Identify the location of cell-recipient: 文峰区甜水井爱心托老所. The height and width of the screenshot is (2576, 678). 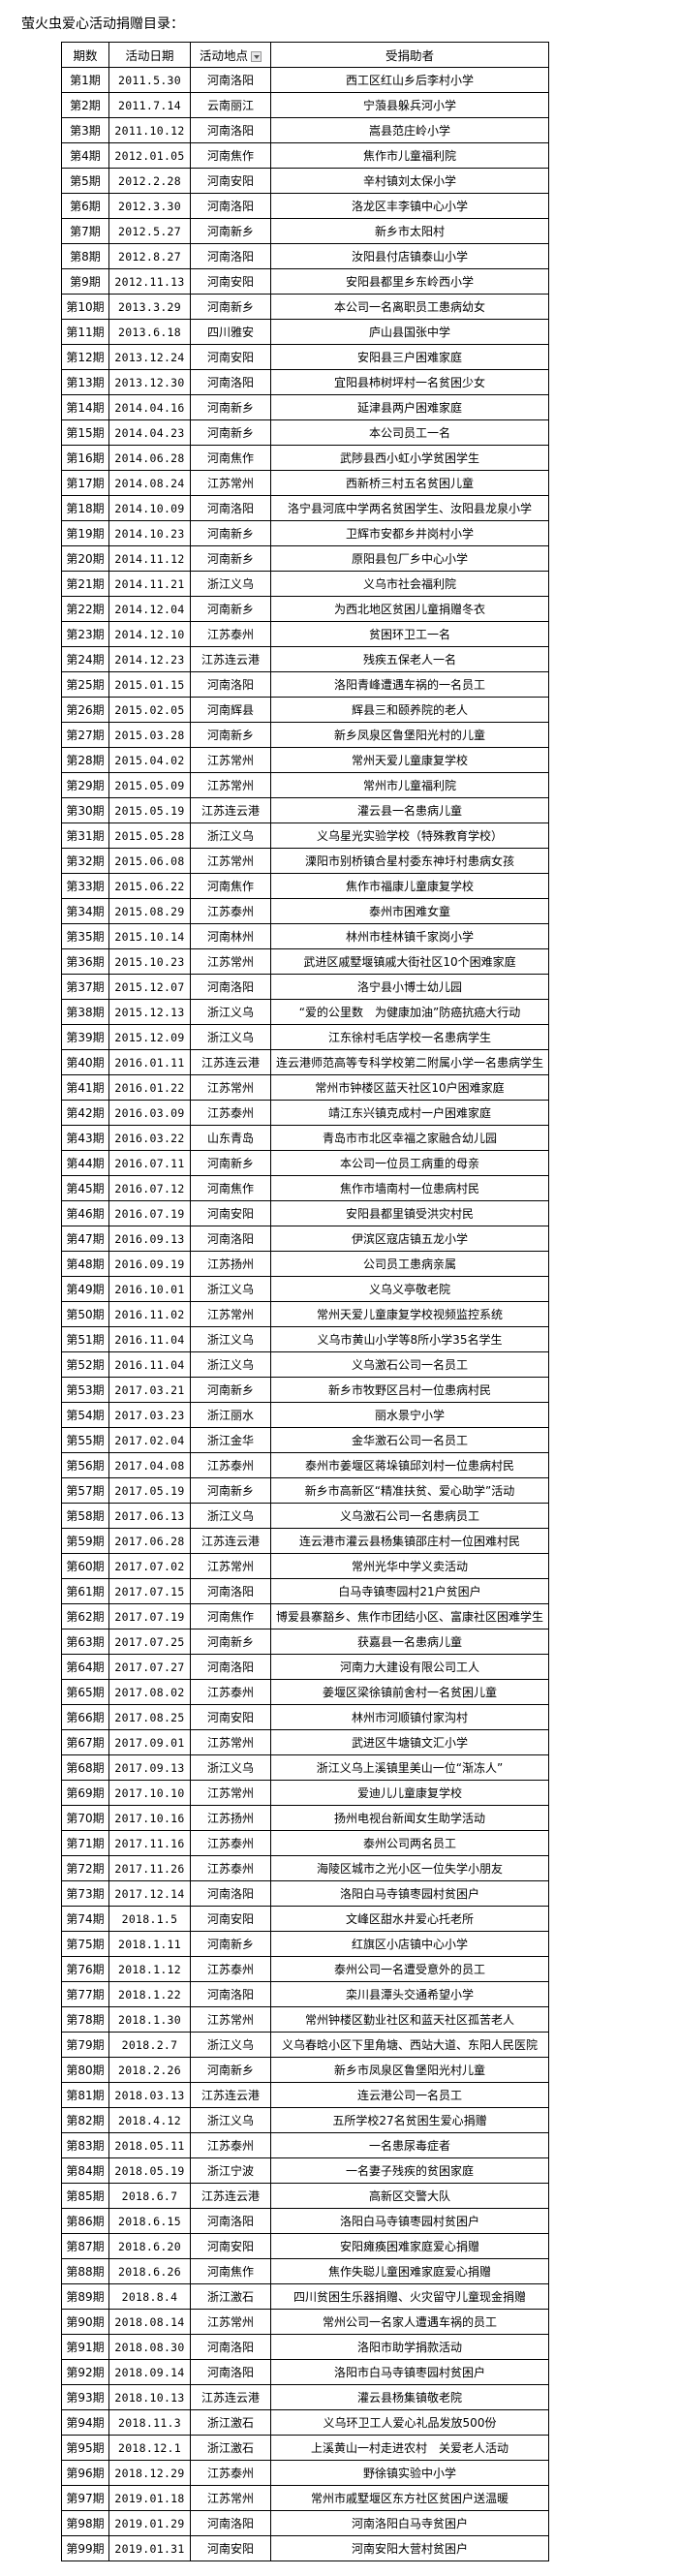
(409, 1919).